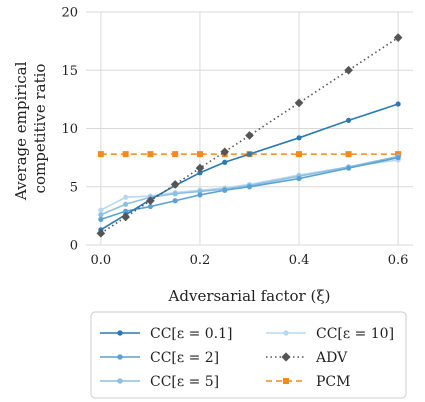 The image size is (425, 402). Describe the element at coordinates (184, 358) in the screenshot. I see `legend-label: CC[ε = 2]` at that location.